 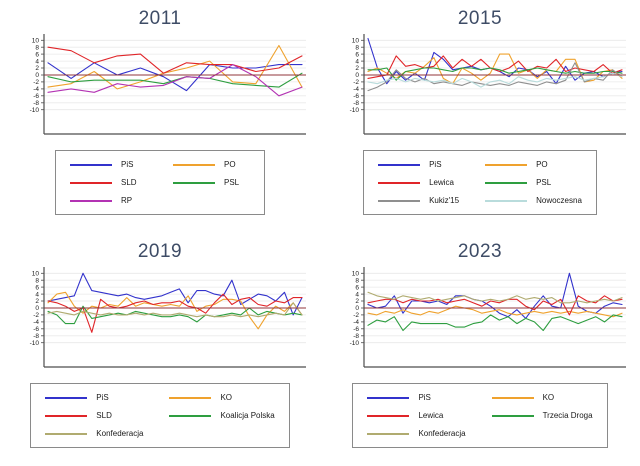 What do you see at coordinates (160, 251) in the screenshot?
I see `chart-title: 2019` at bounding box center [160, 251].